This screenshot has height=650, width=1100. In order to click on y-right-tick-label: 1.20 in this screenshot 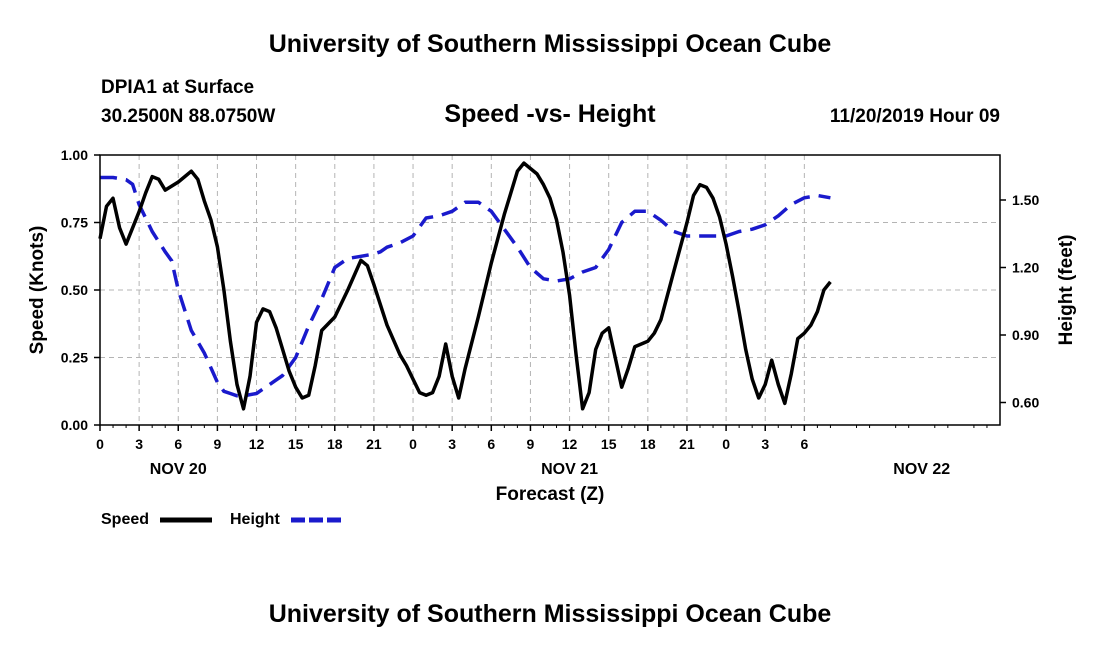, I will do `click(1025, 268)`.